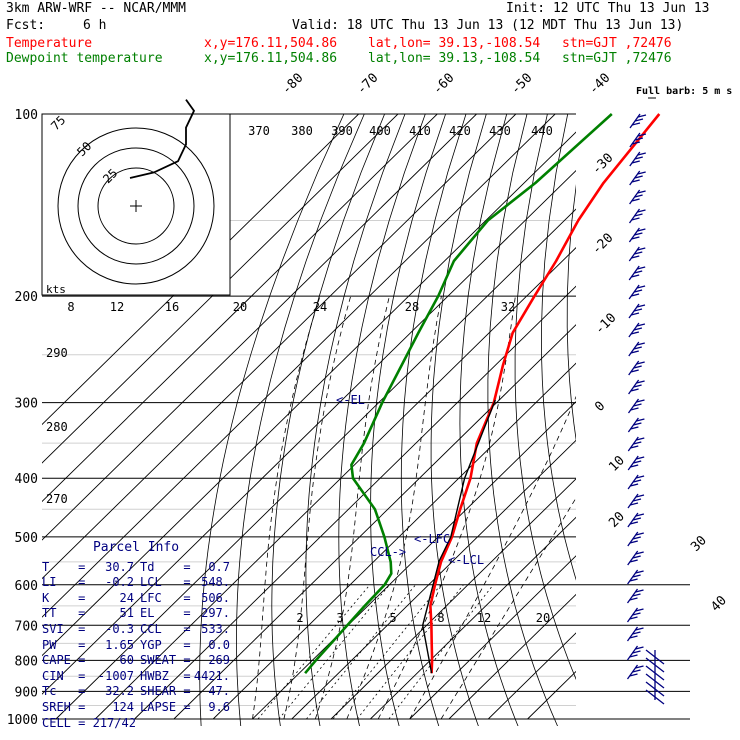  What do you see at coordinates (605, 324) in the screenshot?
I see `isotherm-label: -10` at bounding box center [605, 324].